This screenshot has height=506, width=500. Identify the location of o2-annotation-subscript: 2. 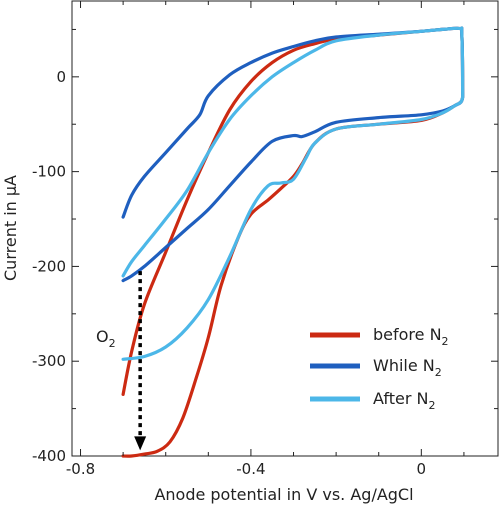
(112, 343).